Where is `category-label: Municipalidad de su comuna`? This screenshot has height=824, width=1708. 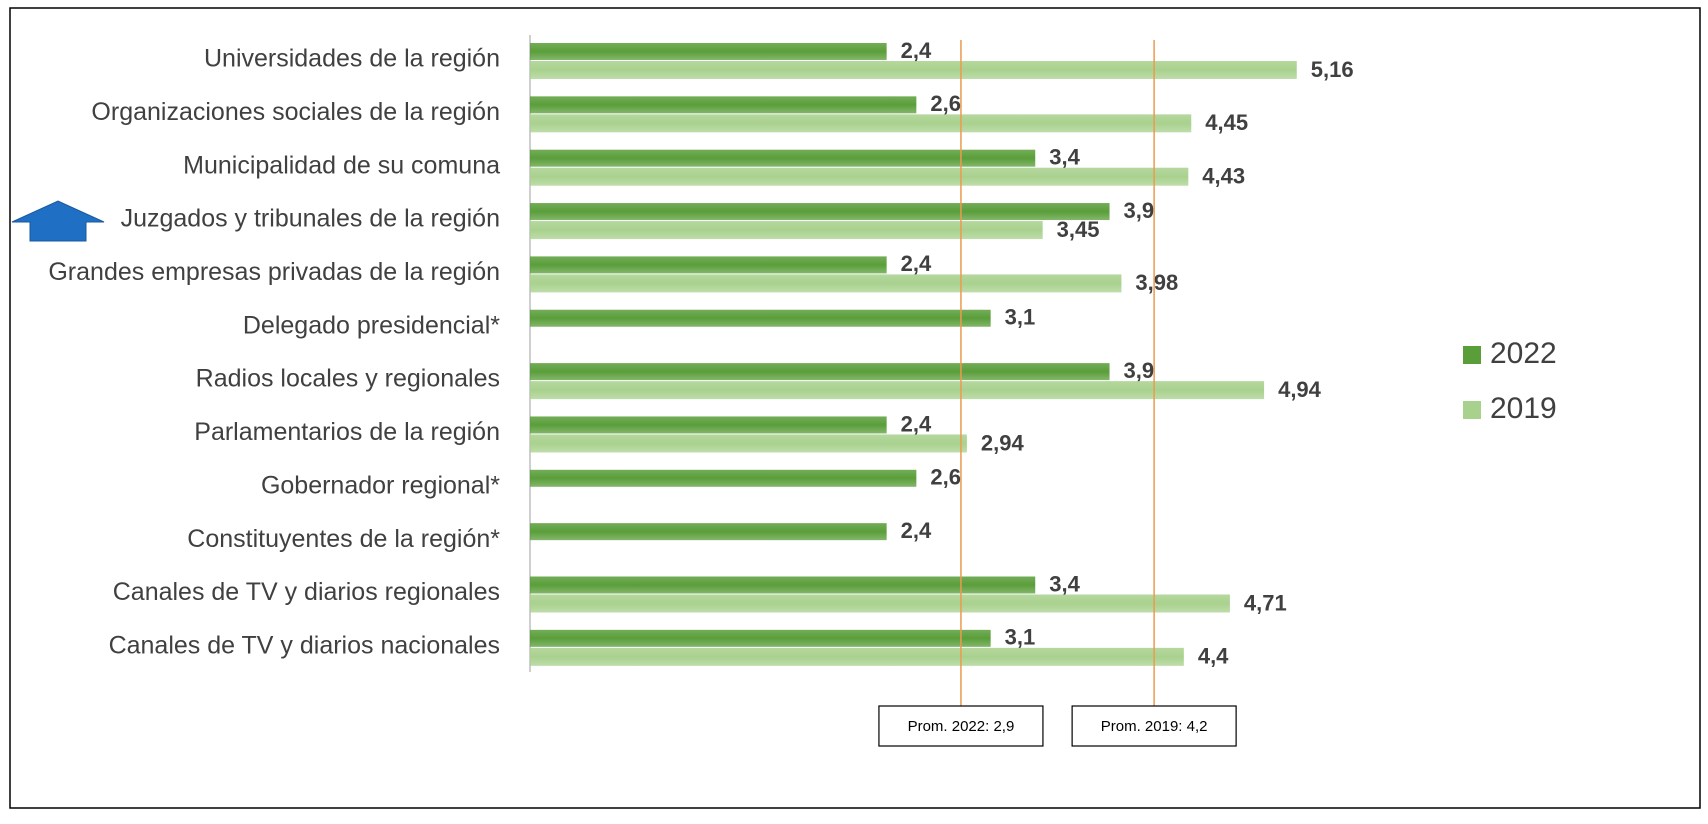 category-label: Municipalidad de su comuna is located at coordinates (341, 165).